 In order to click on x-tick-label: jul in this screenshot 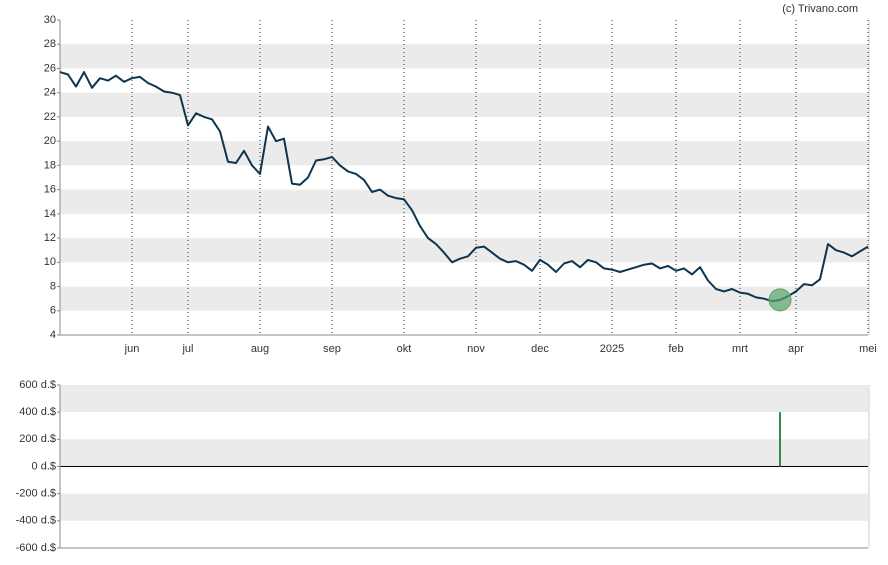, I will do `click(187, 349)`.